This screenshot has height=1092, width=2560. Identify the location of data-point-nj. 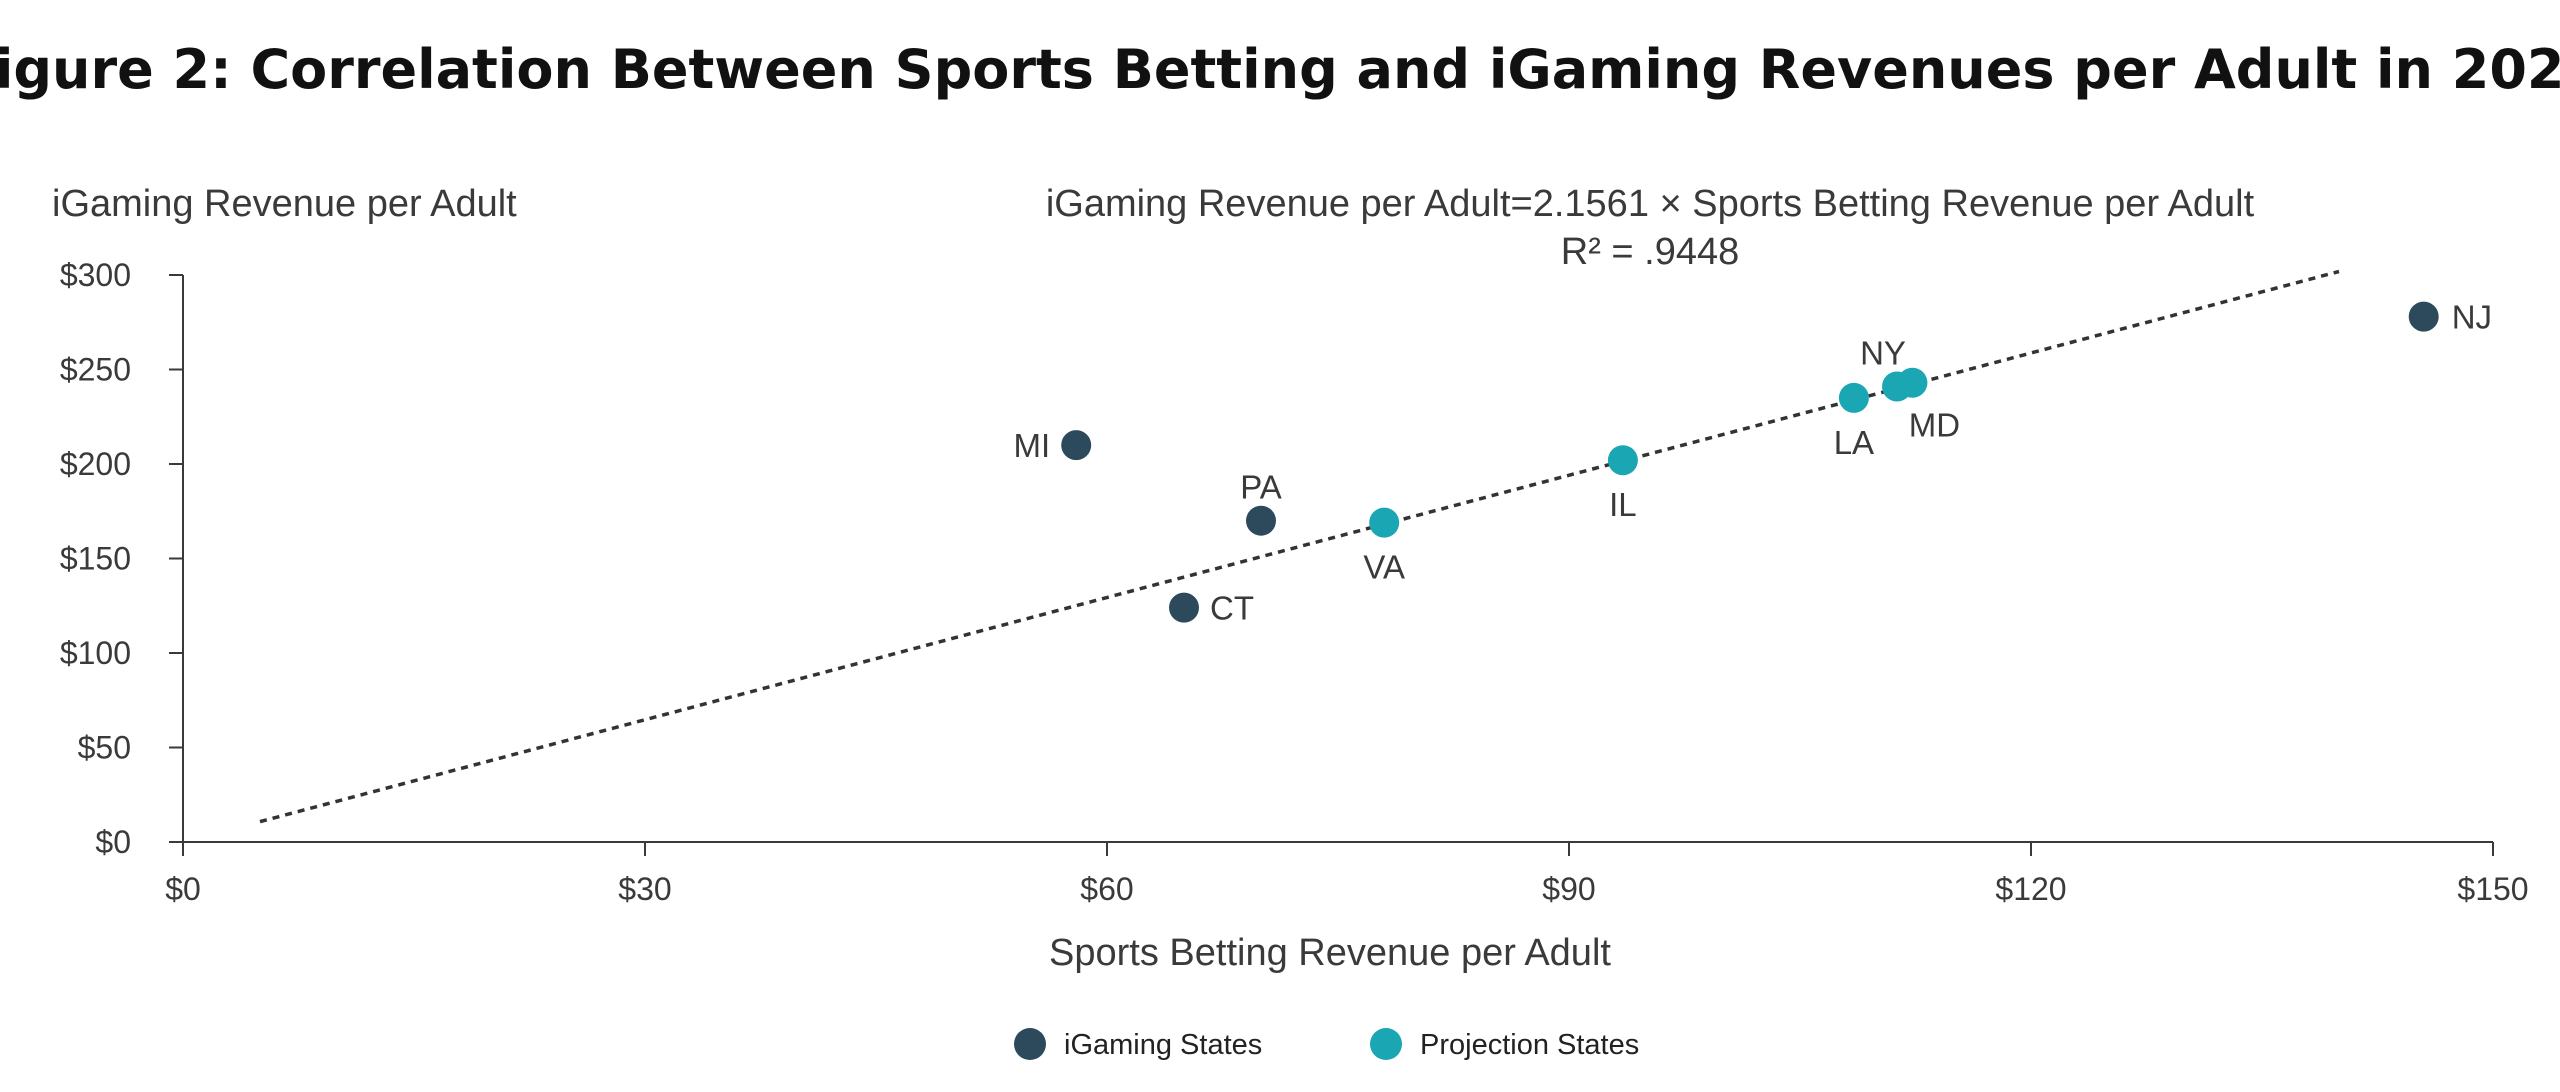
(2423, 316).